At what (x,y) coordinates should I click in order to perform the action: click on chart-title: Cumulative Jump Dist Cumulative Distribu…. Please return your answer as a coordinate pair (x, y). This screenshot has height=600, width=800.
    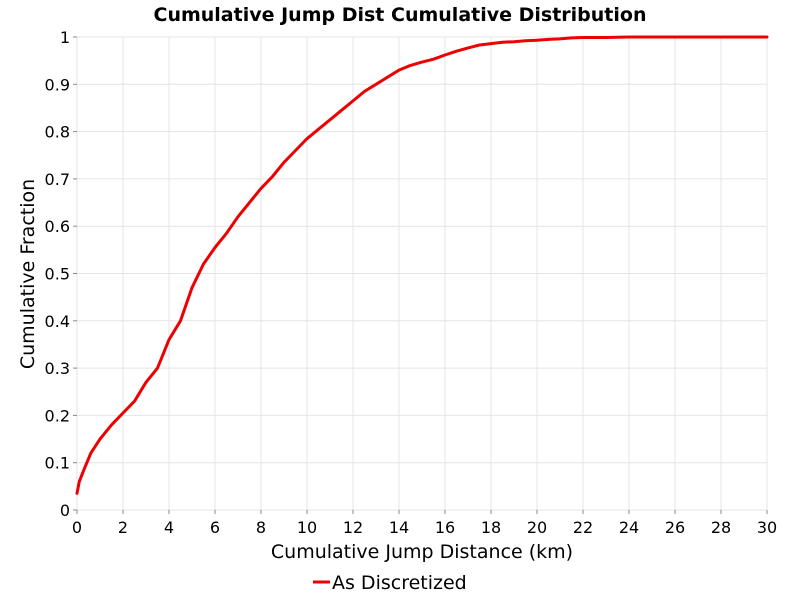
    Looking at the image, I should click on (400, 15).